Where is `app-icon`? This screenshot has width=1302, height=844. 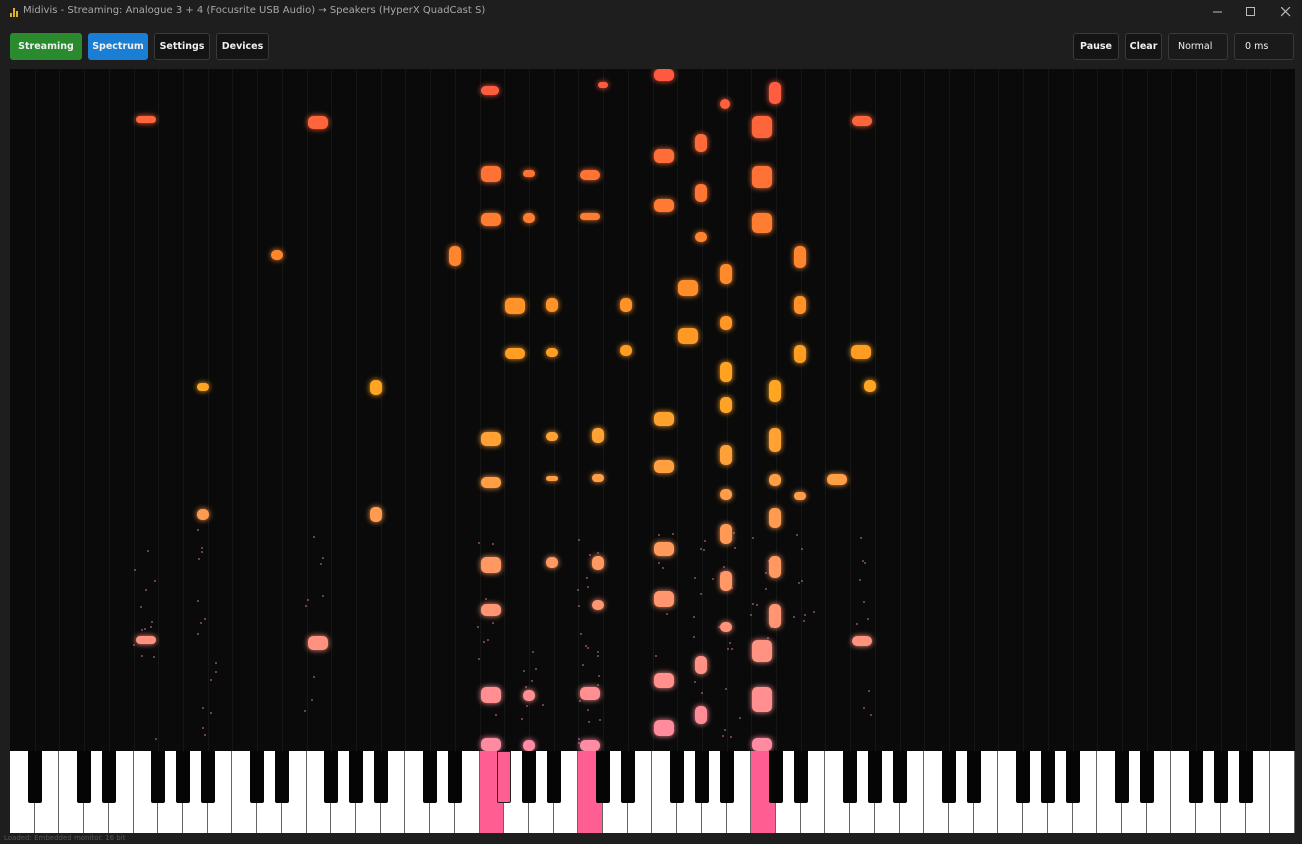
app-icon is located at coordinates (15, 12).